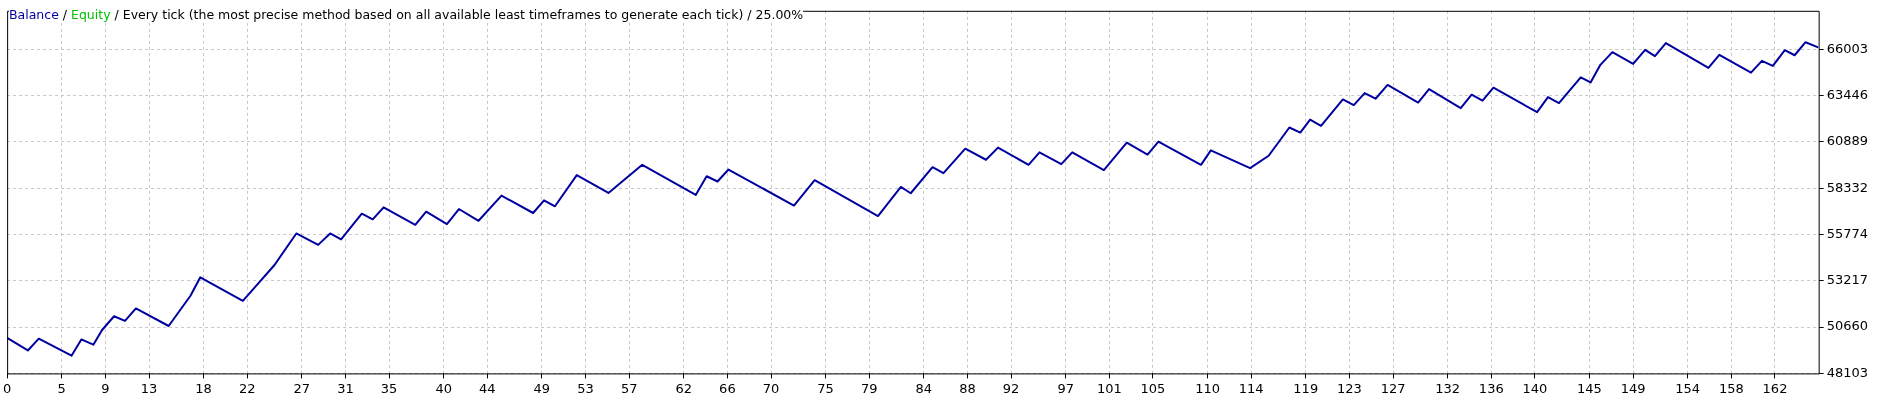 The image size is (1889, 404). What do you see at coordinates (443, 388) in the screenshot?
I see `x-tick-label: 40` at bounding box center [443, 388].